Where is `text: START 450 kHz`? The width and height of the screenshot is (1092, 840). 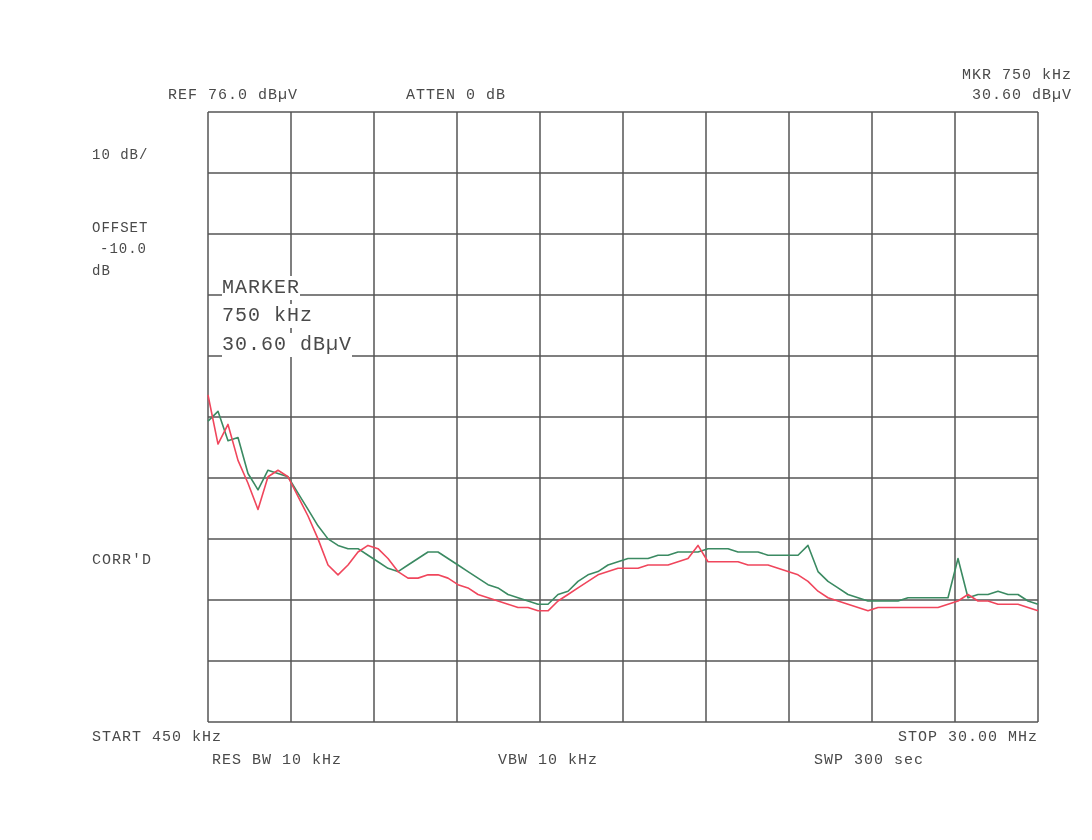 text: START 450 kHz is located at coordinates (157, 738).